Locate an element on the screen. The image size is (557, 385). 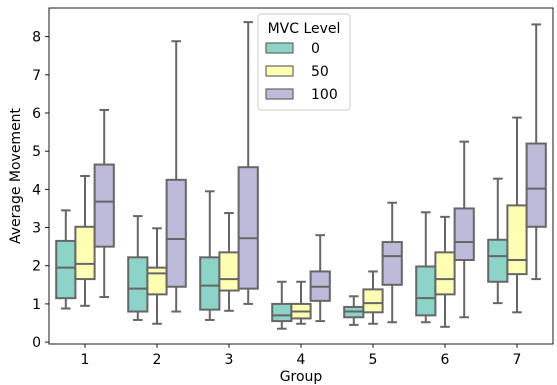
y-tick-label: 2 is located at coordinates (36, 267).